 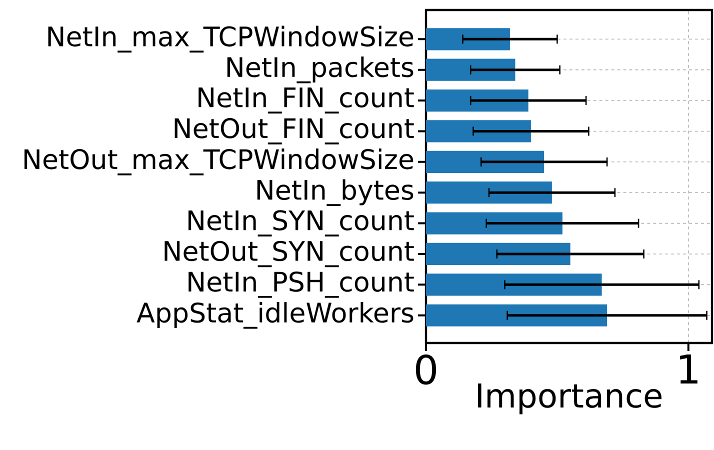 What do you see at coordinates (689, 369) in the screenshot?
I see `x-tick-label: 1` at bounding box center [689, 369].